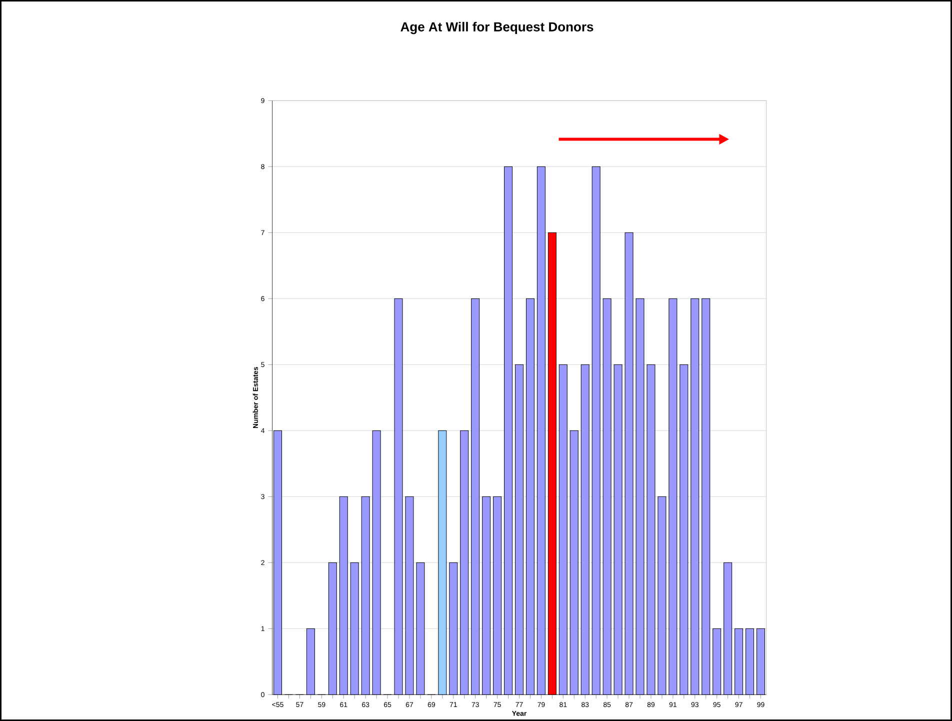  What do you see at coordinates (497, 28) in the screenshot?
I see `chart-title: Age At Will for Bequest Donors` at bounding box center [497, 28].